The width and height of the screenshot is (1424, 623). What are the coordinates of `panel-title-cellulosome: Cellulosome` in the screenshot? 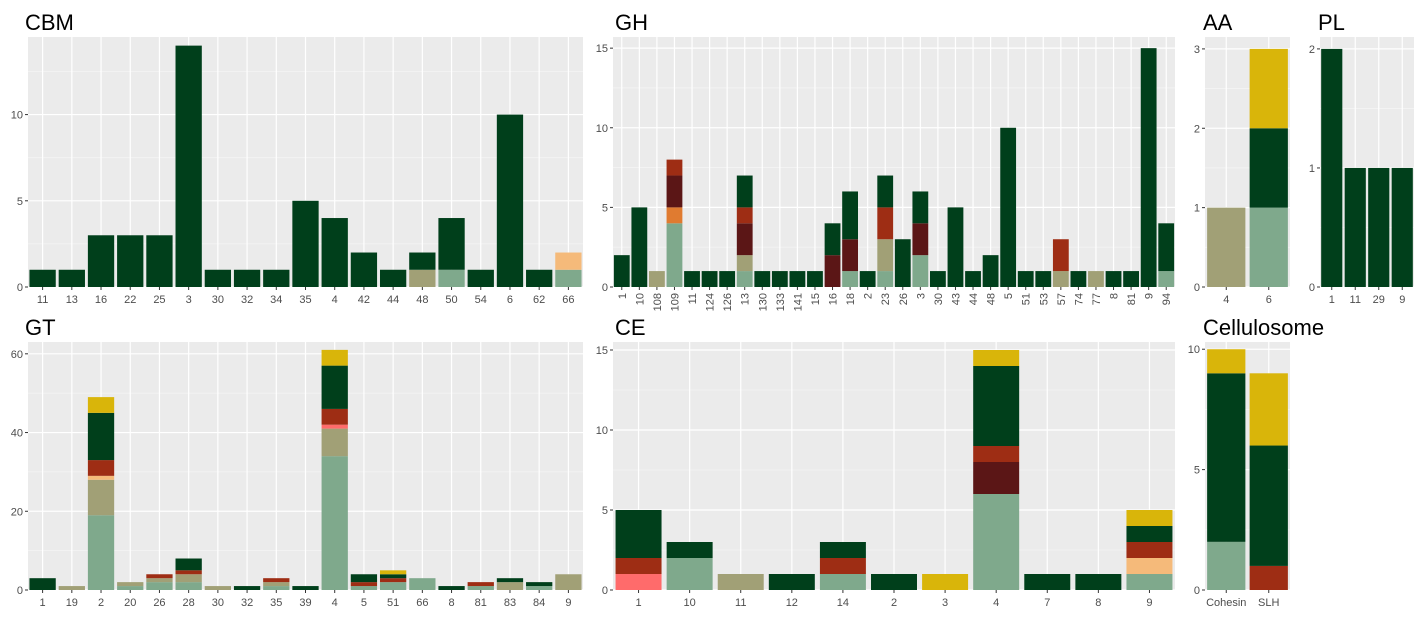 It's located at (1263, 327).